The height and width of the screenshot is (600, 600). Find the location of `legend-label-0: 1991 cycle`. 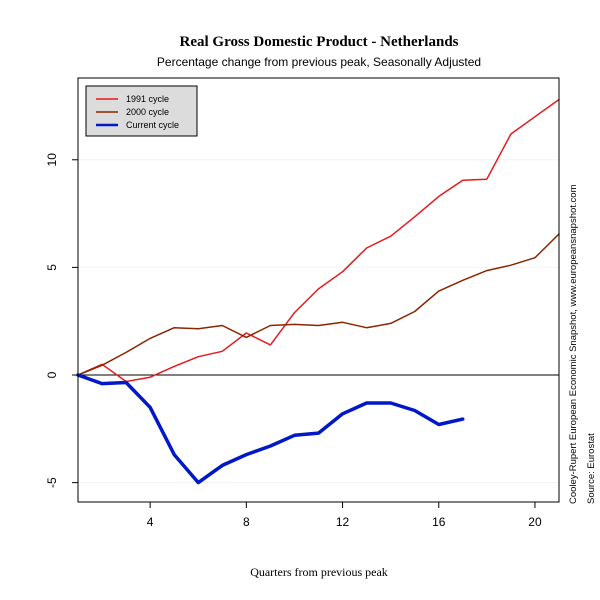

legend-label-0: 1991 cycle is located at coordinates (147, 99).